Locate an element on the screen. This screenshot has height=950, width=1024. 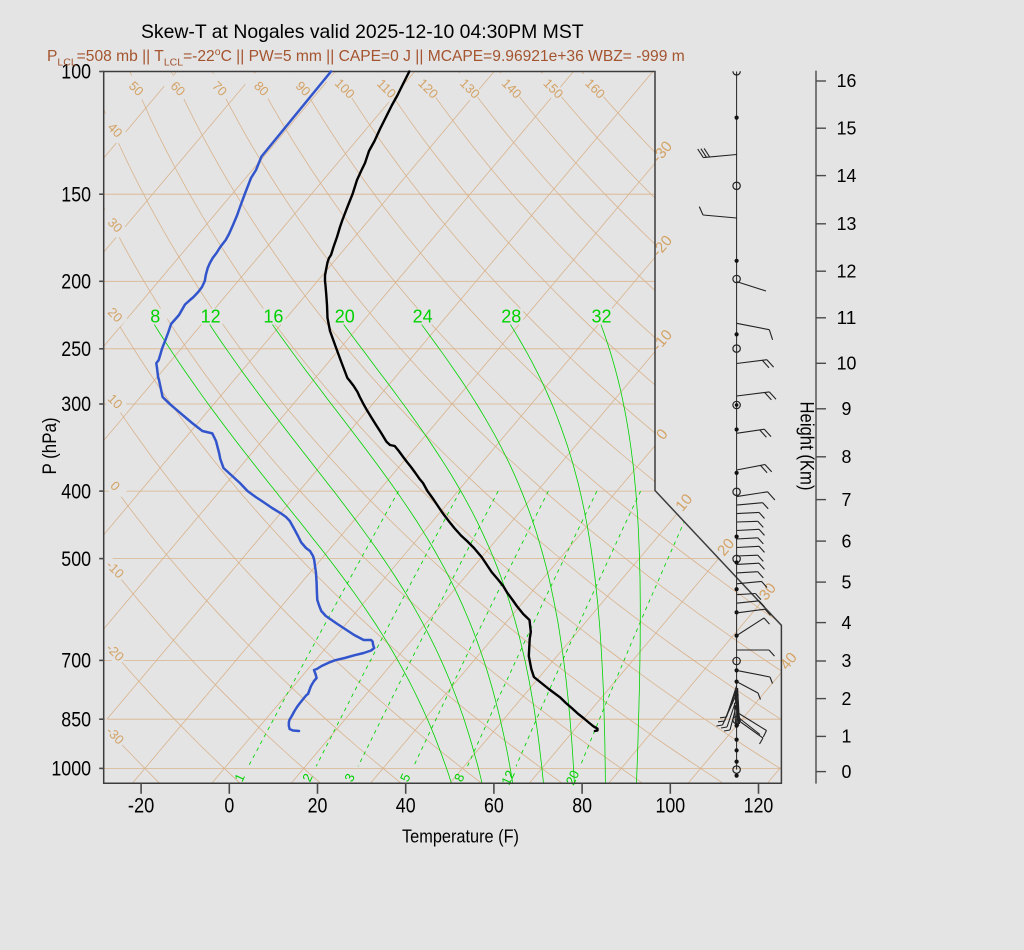
svg-text: 14 is located at coordinates (847, 175).